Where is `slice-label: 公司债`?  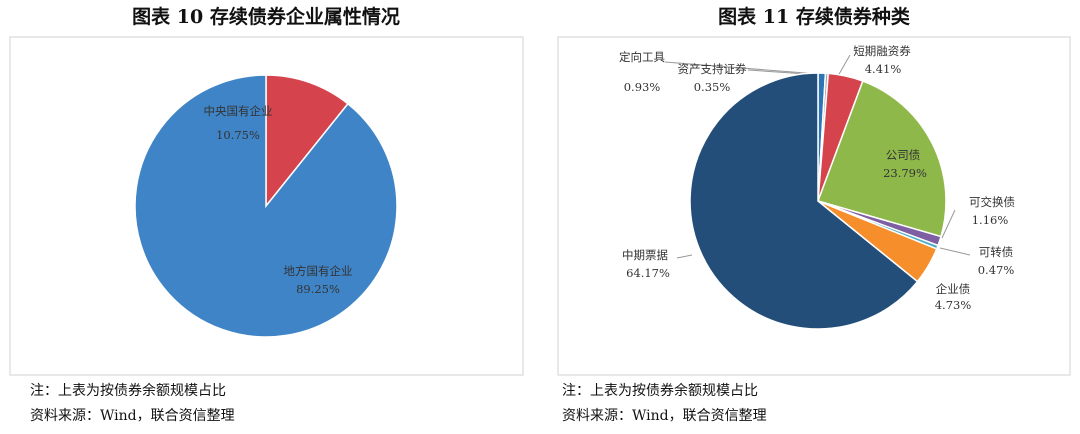
slice-label: 公司债 is located at coordinates (903, 155).